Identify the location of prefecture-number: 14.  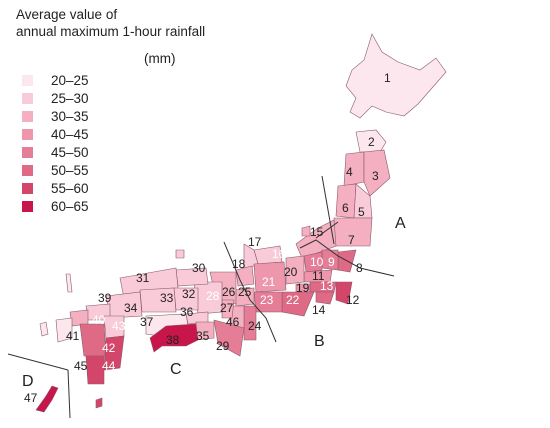
(319, 310).